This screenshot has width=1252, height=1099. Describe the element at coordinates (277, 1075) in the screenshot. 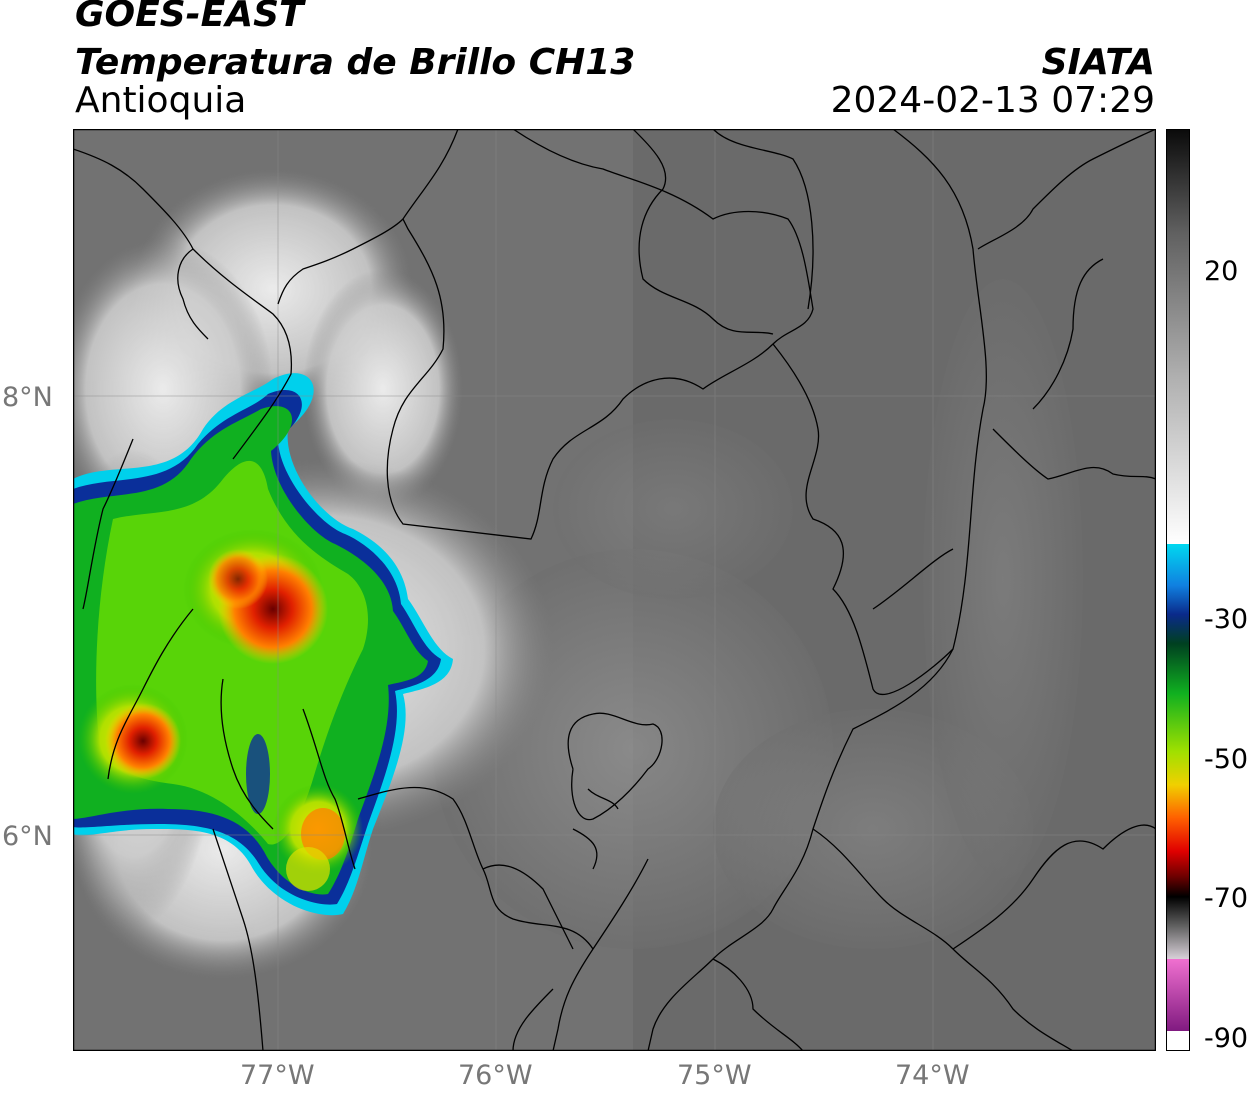

I see `lon-label-77w: 77°W` at that location.